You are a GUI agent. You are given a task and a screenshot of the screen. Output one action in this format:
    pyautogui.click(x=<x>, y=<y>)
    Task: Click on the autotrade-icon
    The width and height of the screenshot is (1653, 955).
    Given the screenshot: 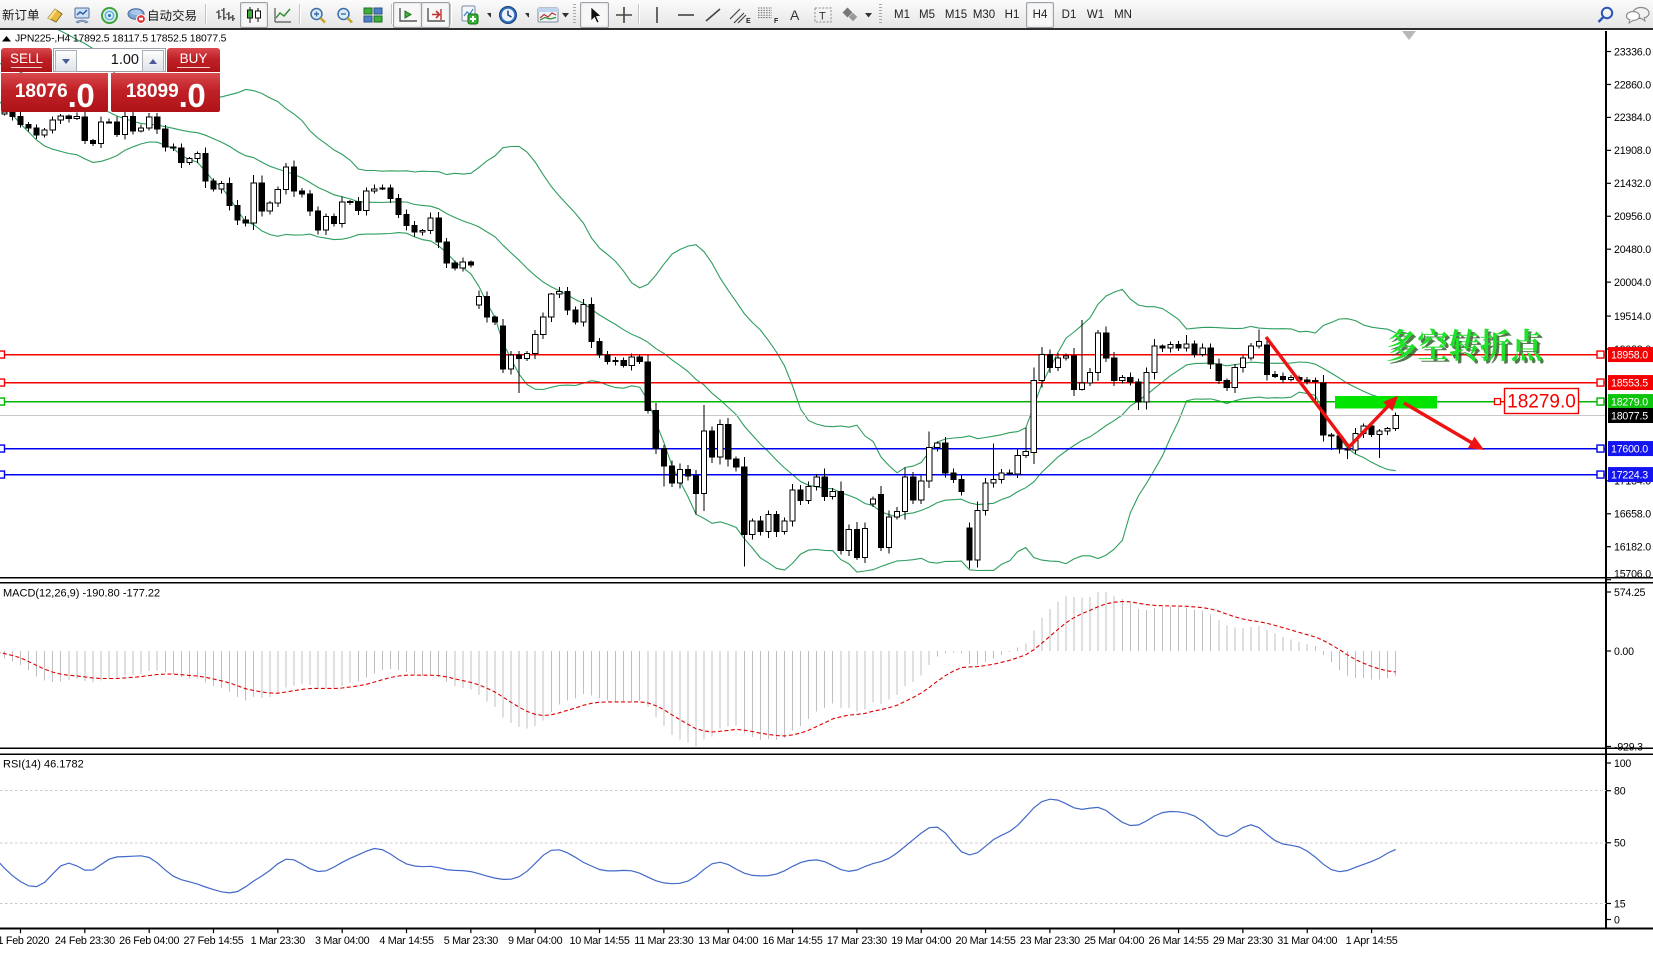 What is the action you would take?
    pyautogui.click(x=161, y=15)
    